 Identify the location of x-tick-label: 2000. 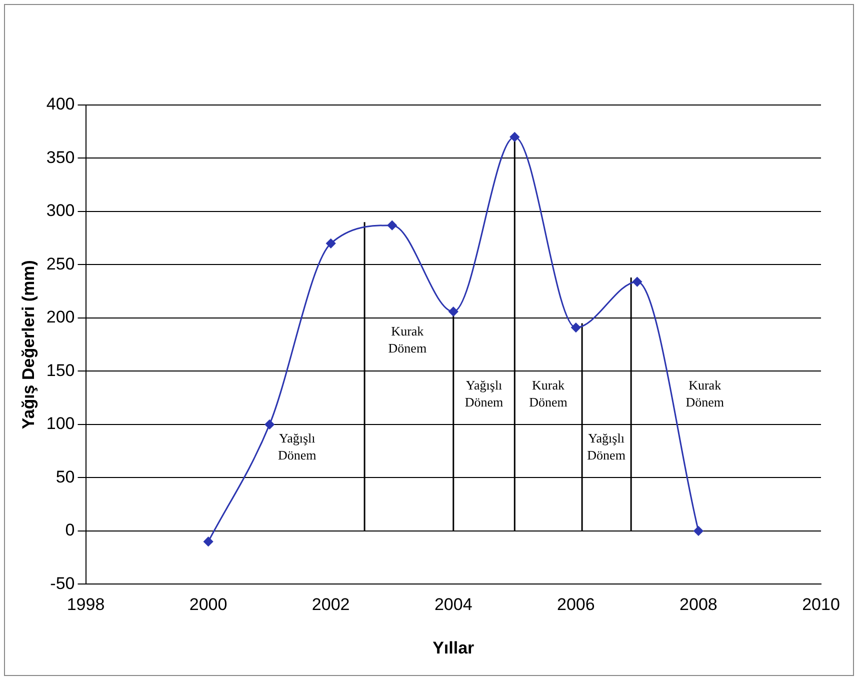
(208, 604).